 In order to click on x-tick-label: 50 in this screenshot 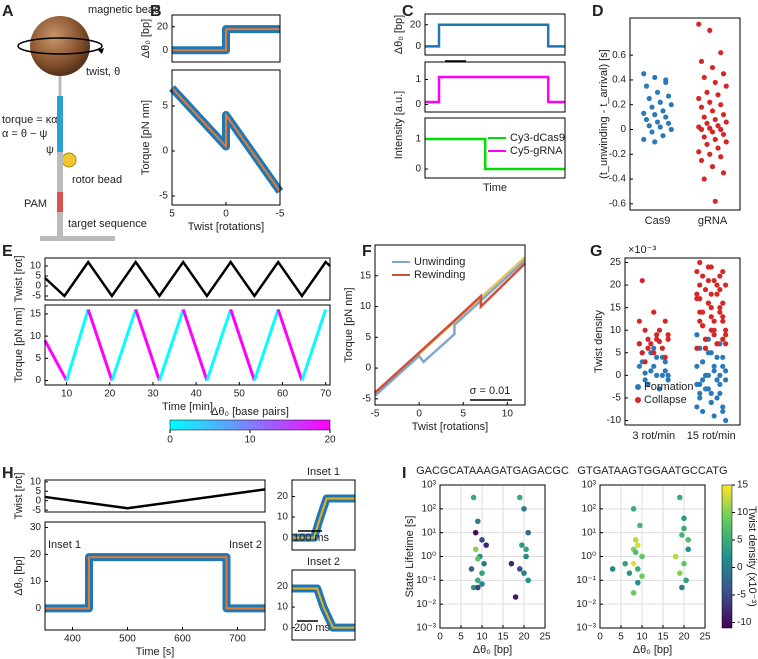, I will do `click(240, 394)`.